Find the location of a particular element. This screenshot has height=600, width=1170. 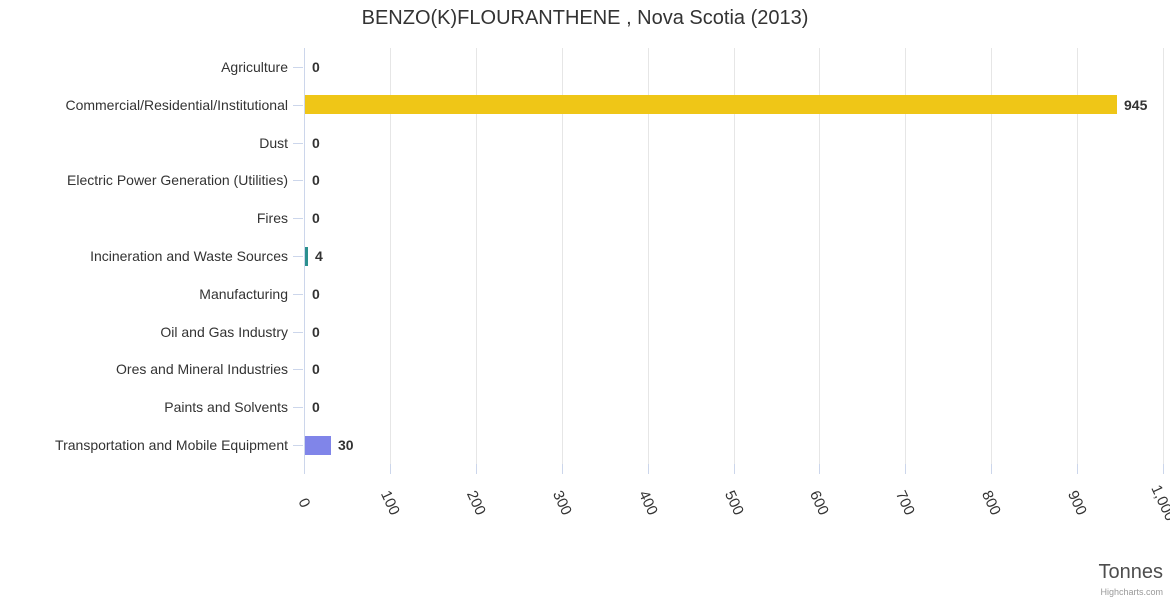

category-label: Paints and Solvents is located at coordinates (226, 407).